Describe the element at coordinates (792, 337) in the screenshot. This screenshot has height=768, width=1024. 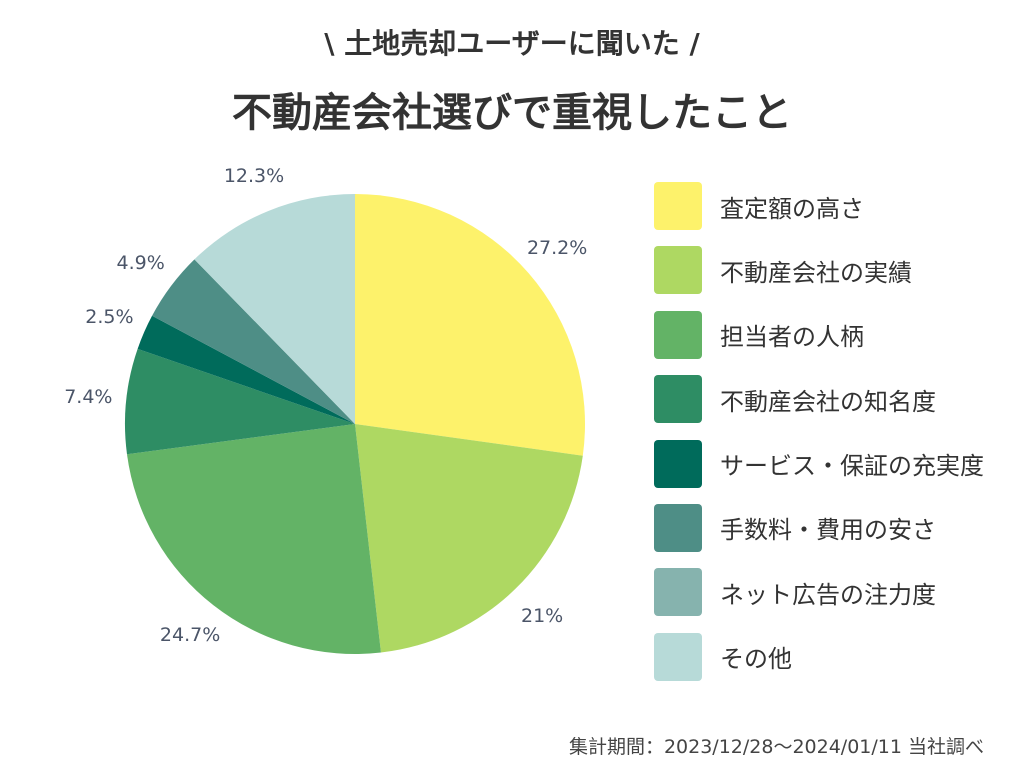
I see `legend-label: 担当者の人柄` at that location.